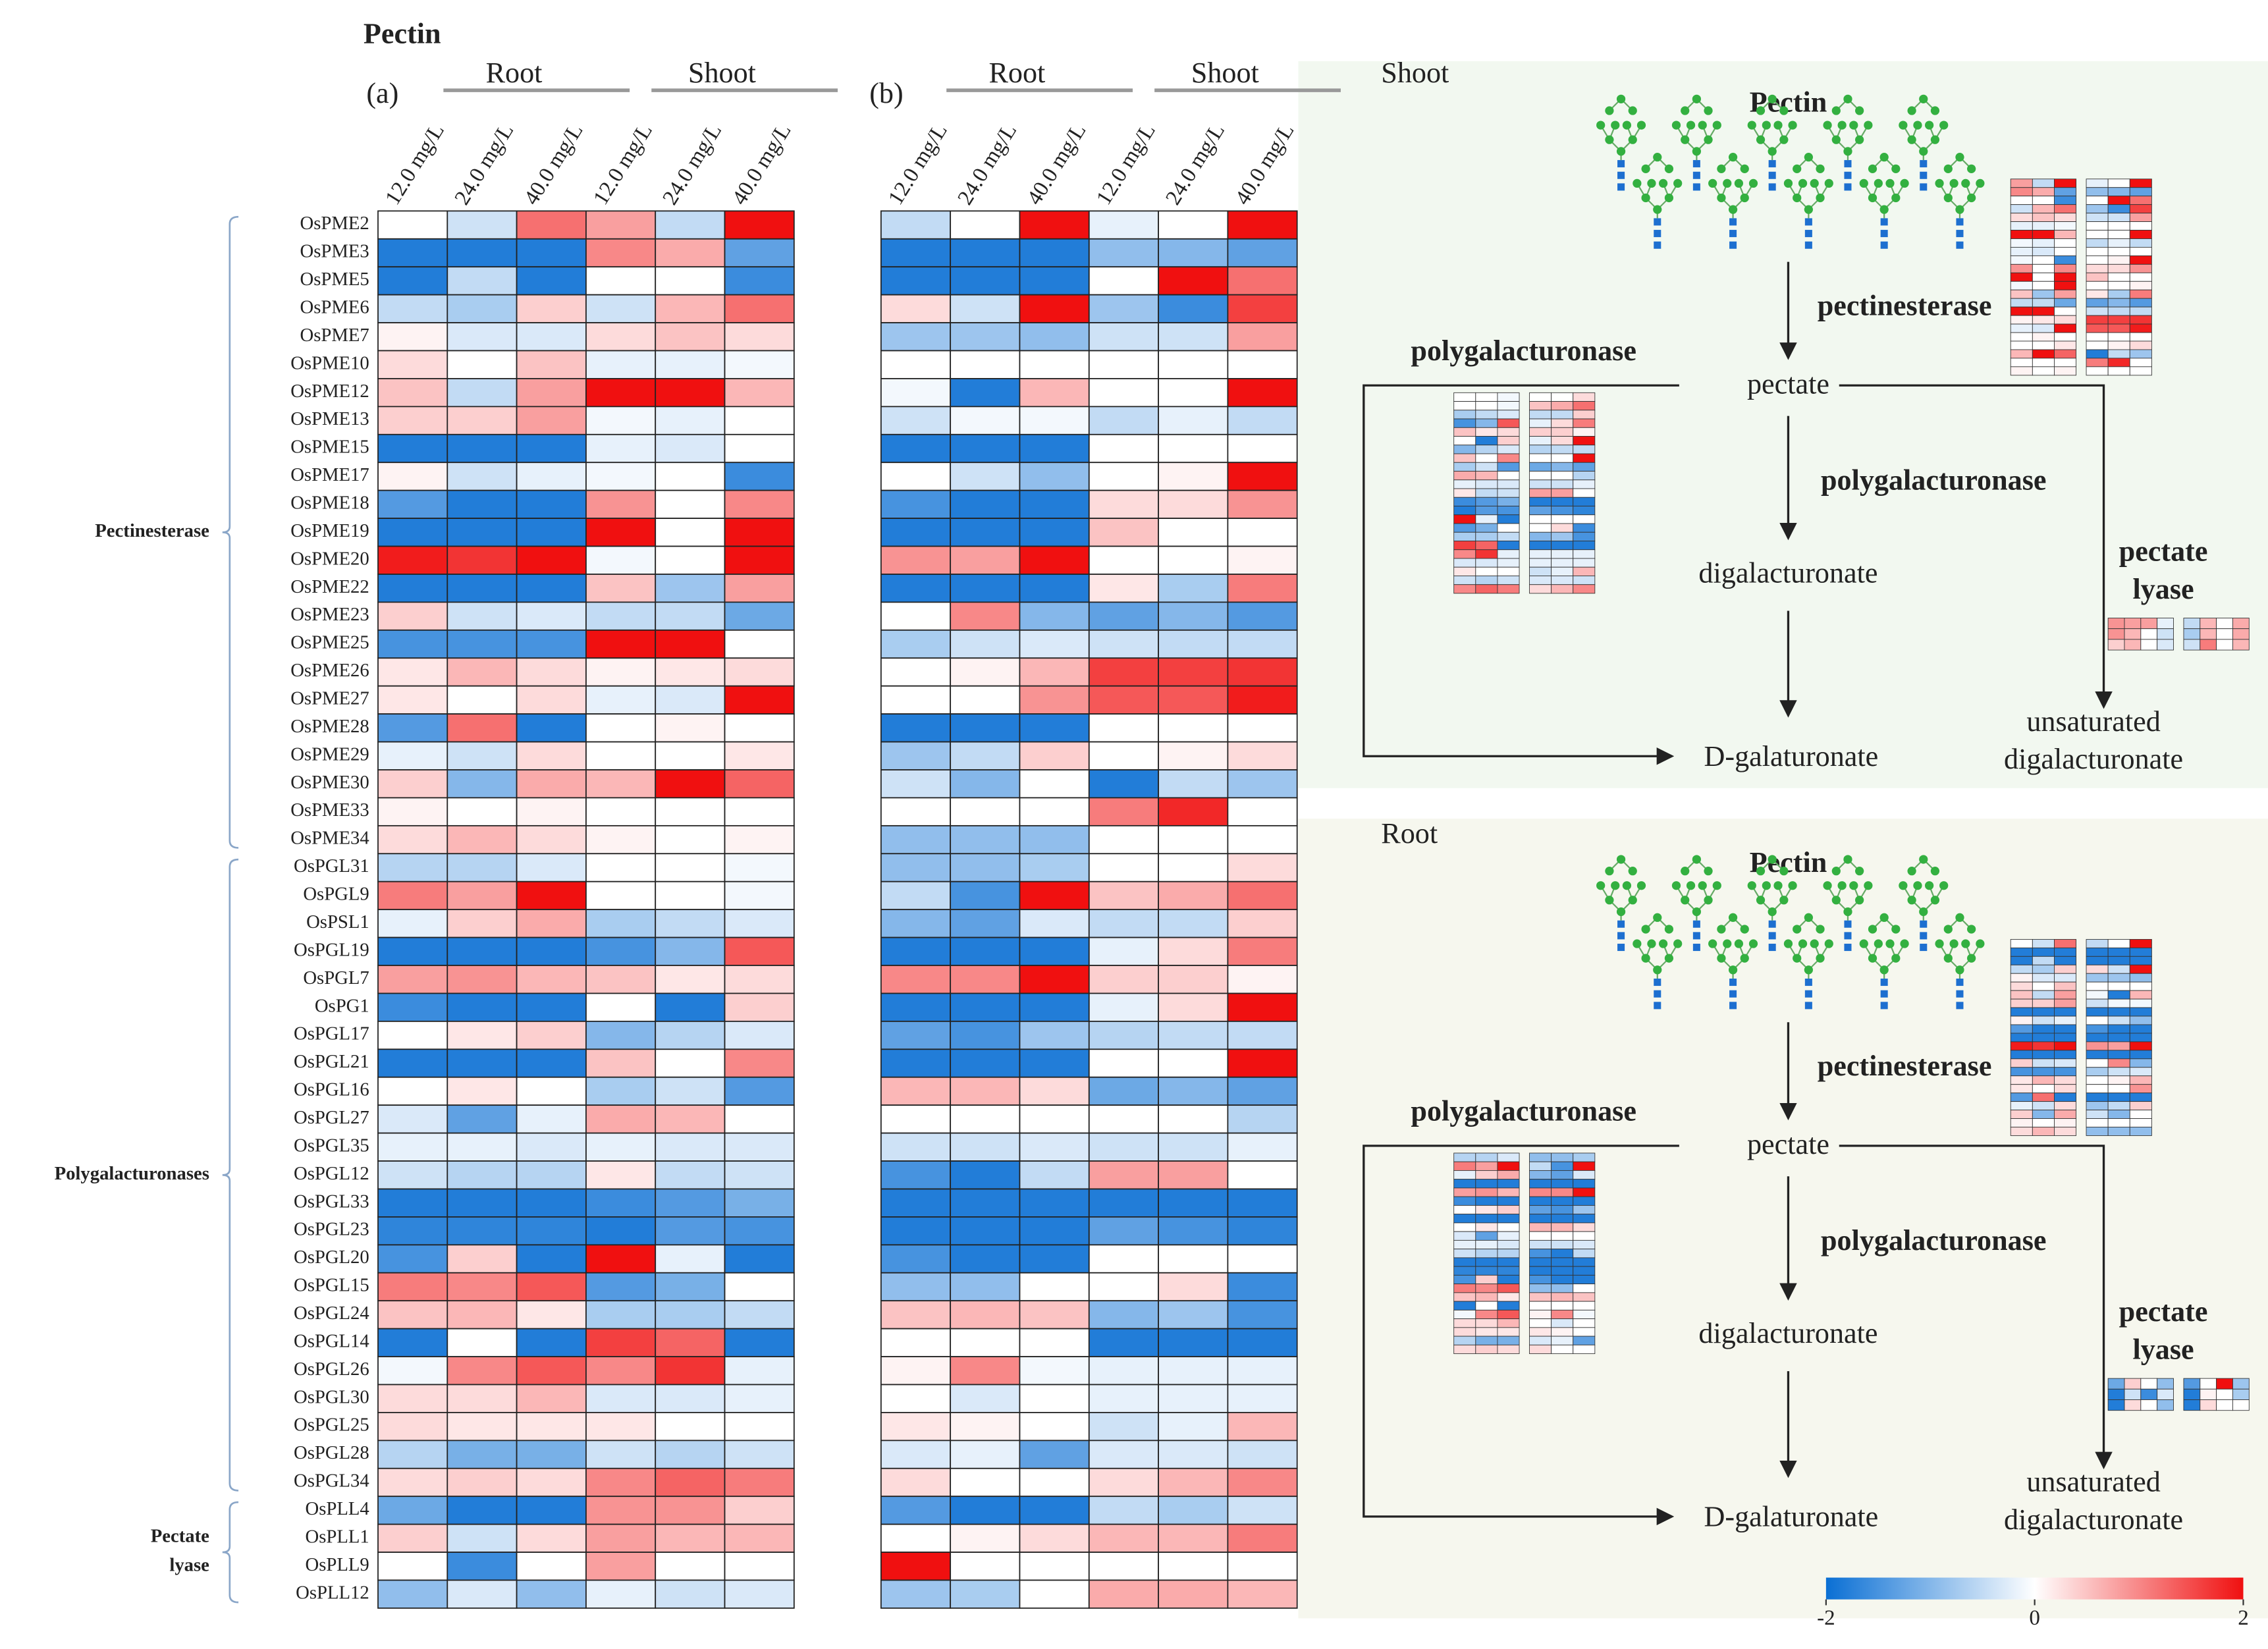 The width and height of the screenshot is (2268, 1649). Describe the element at coordinates (1415, 73) in the screenshot. I see `tissue-label: Shoot` at that location.